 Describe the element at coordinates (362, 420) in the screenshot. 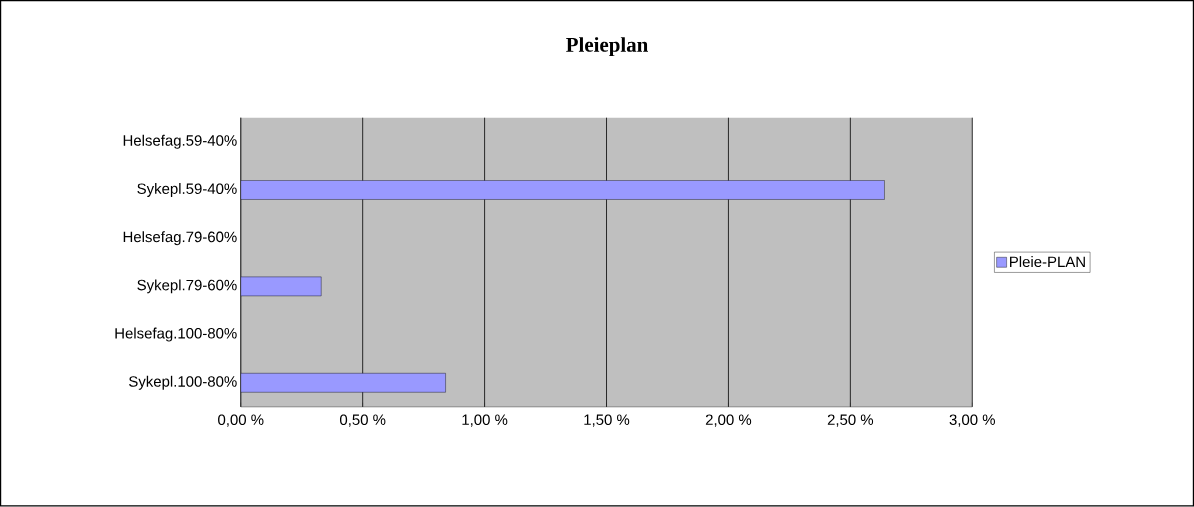

I see `x-tick-label: 0,50 %` at that location.